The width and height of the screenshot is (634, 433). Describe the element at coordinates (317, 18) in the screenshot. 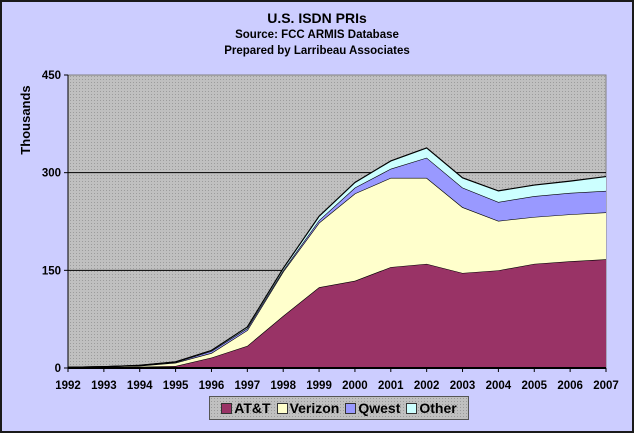

I see `chart-title: U.S. ISDN PRIs` at that location.